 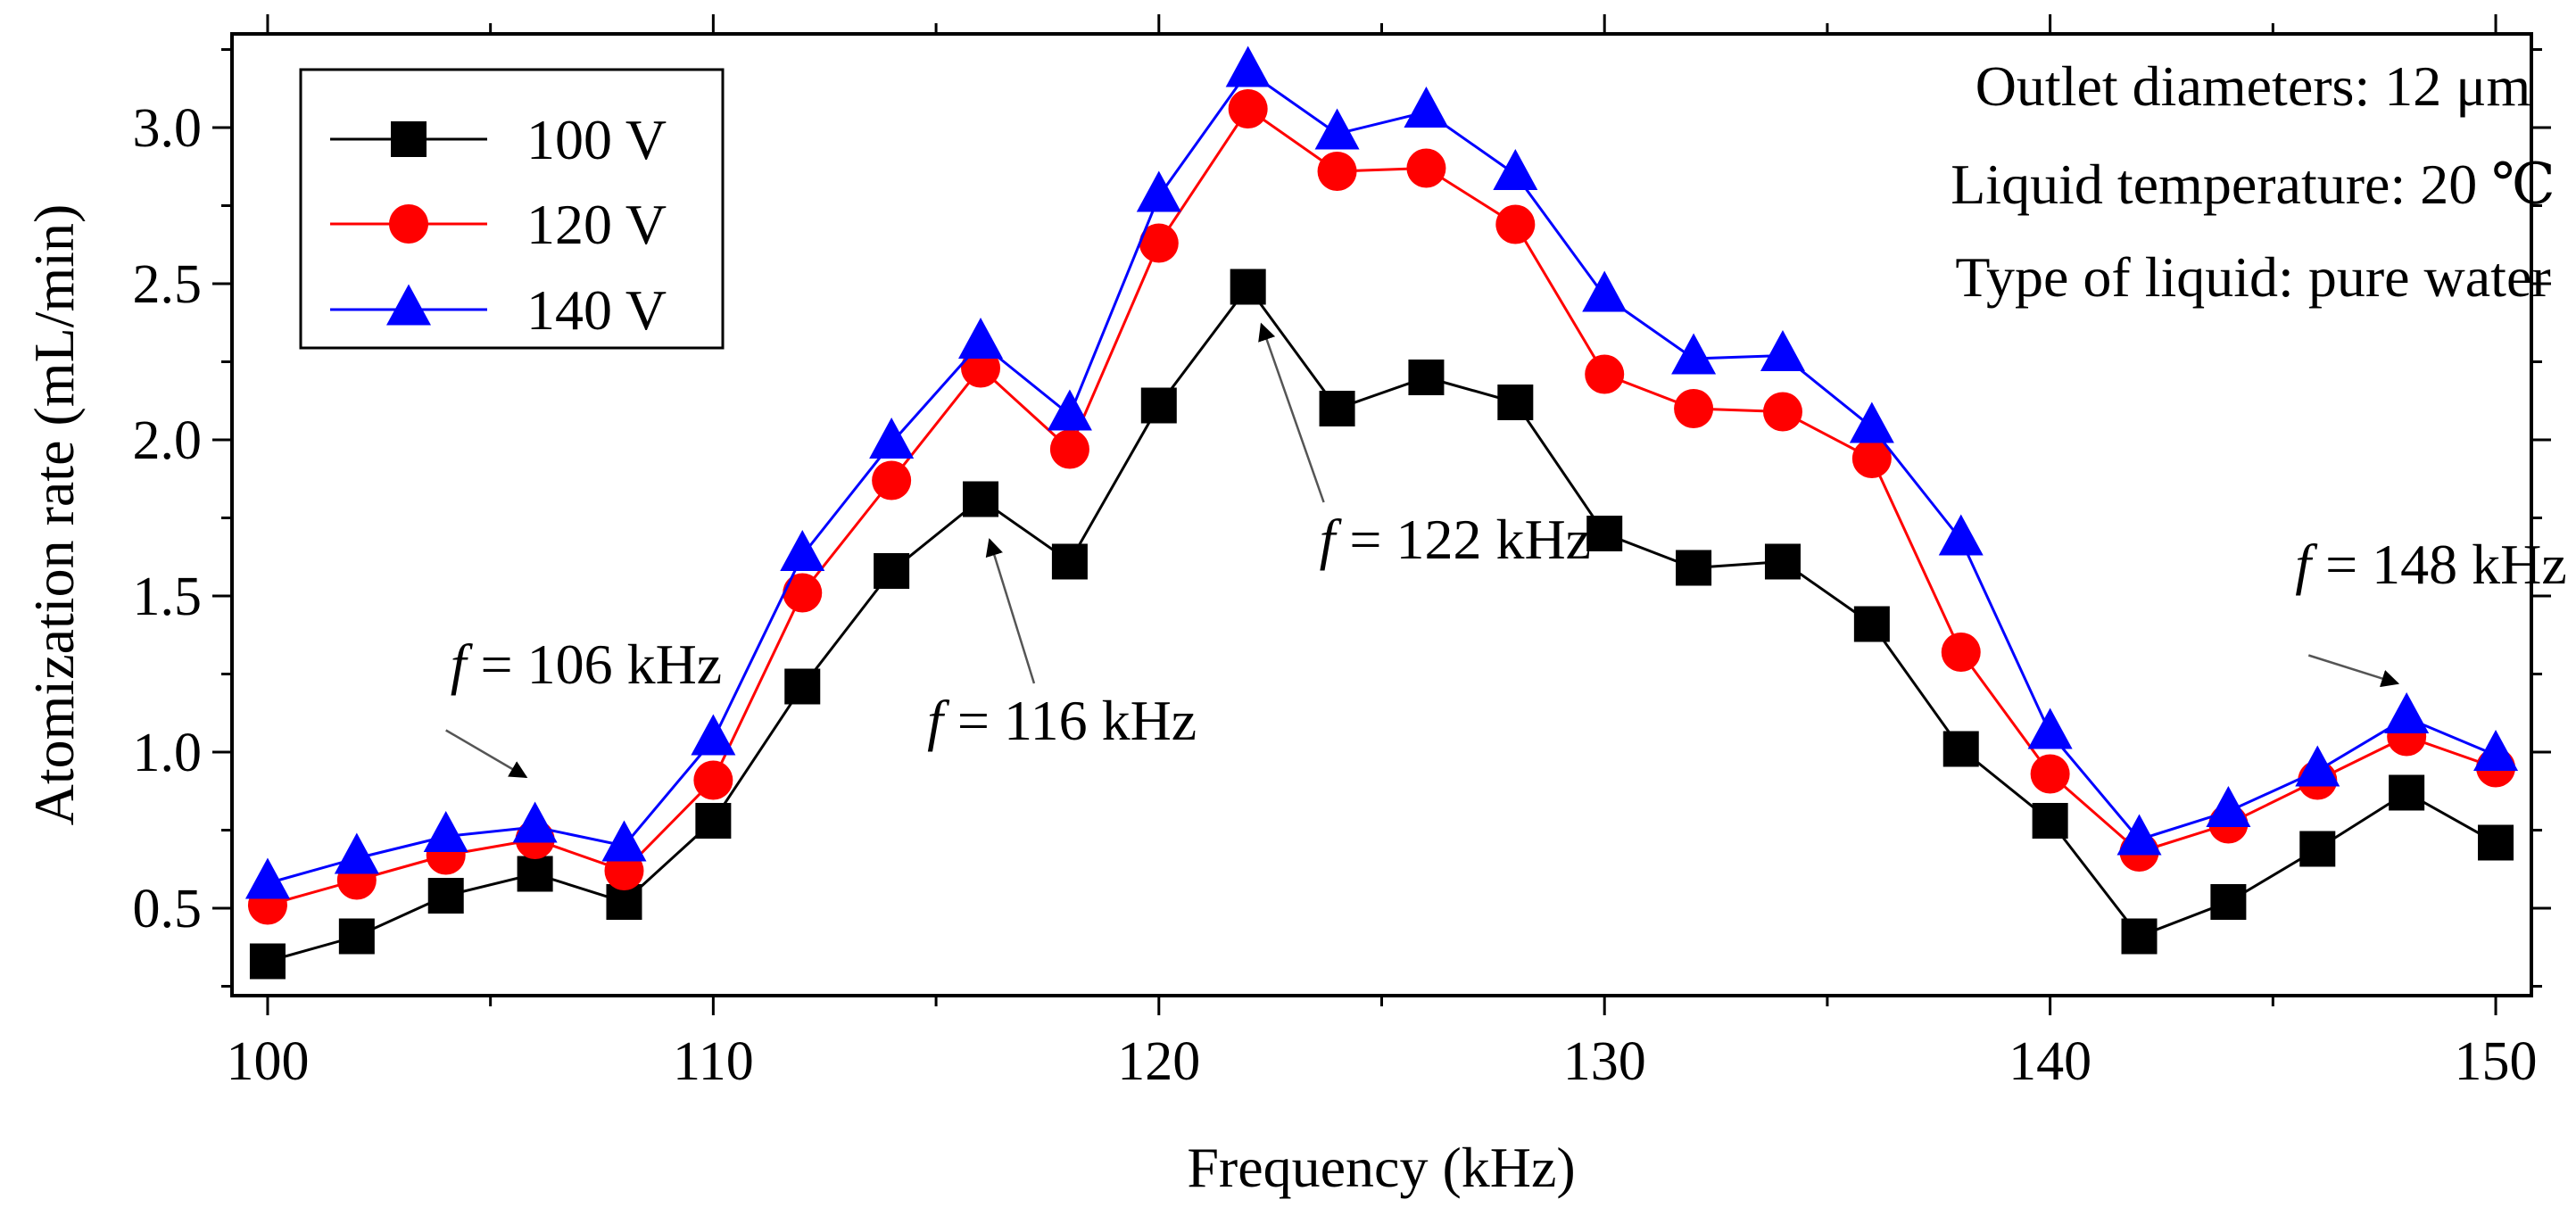 What do you see at coordinates (168, 597) in the screenshot?
I see `y-tick-label: 1.5` at bounding box center [168, 597].